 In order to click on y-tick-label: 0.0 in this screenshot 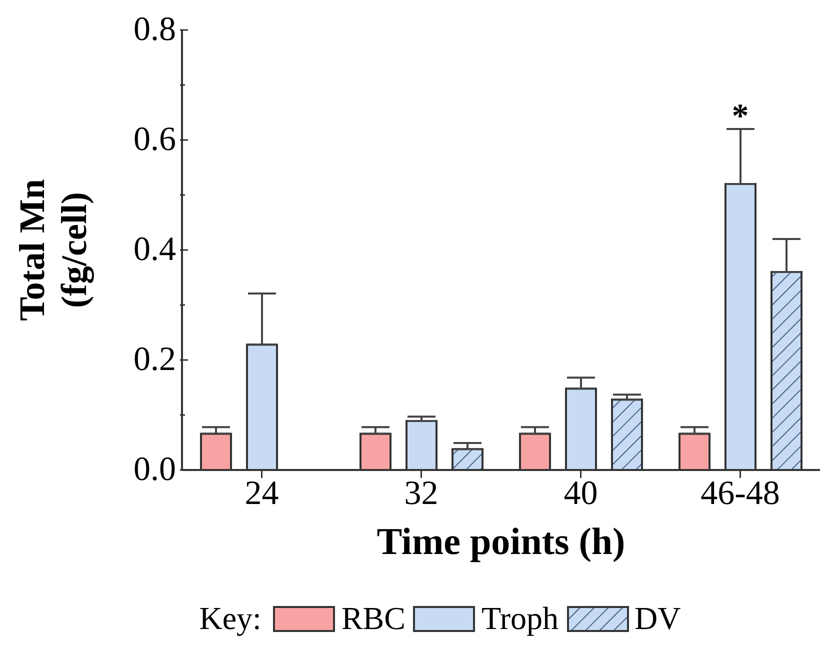, I will do `click(155, 469)`.